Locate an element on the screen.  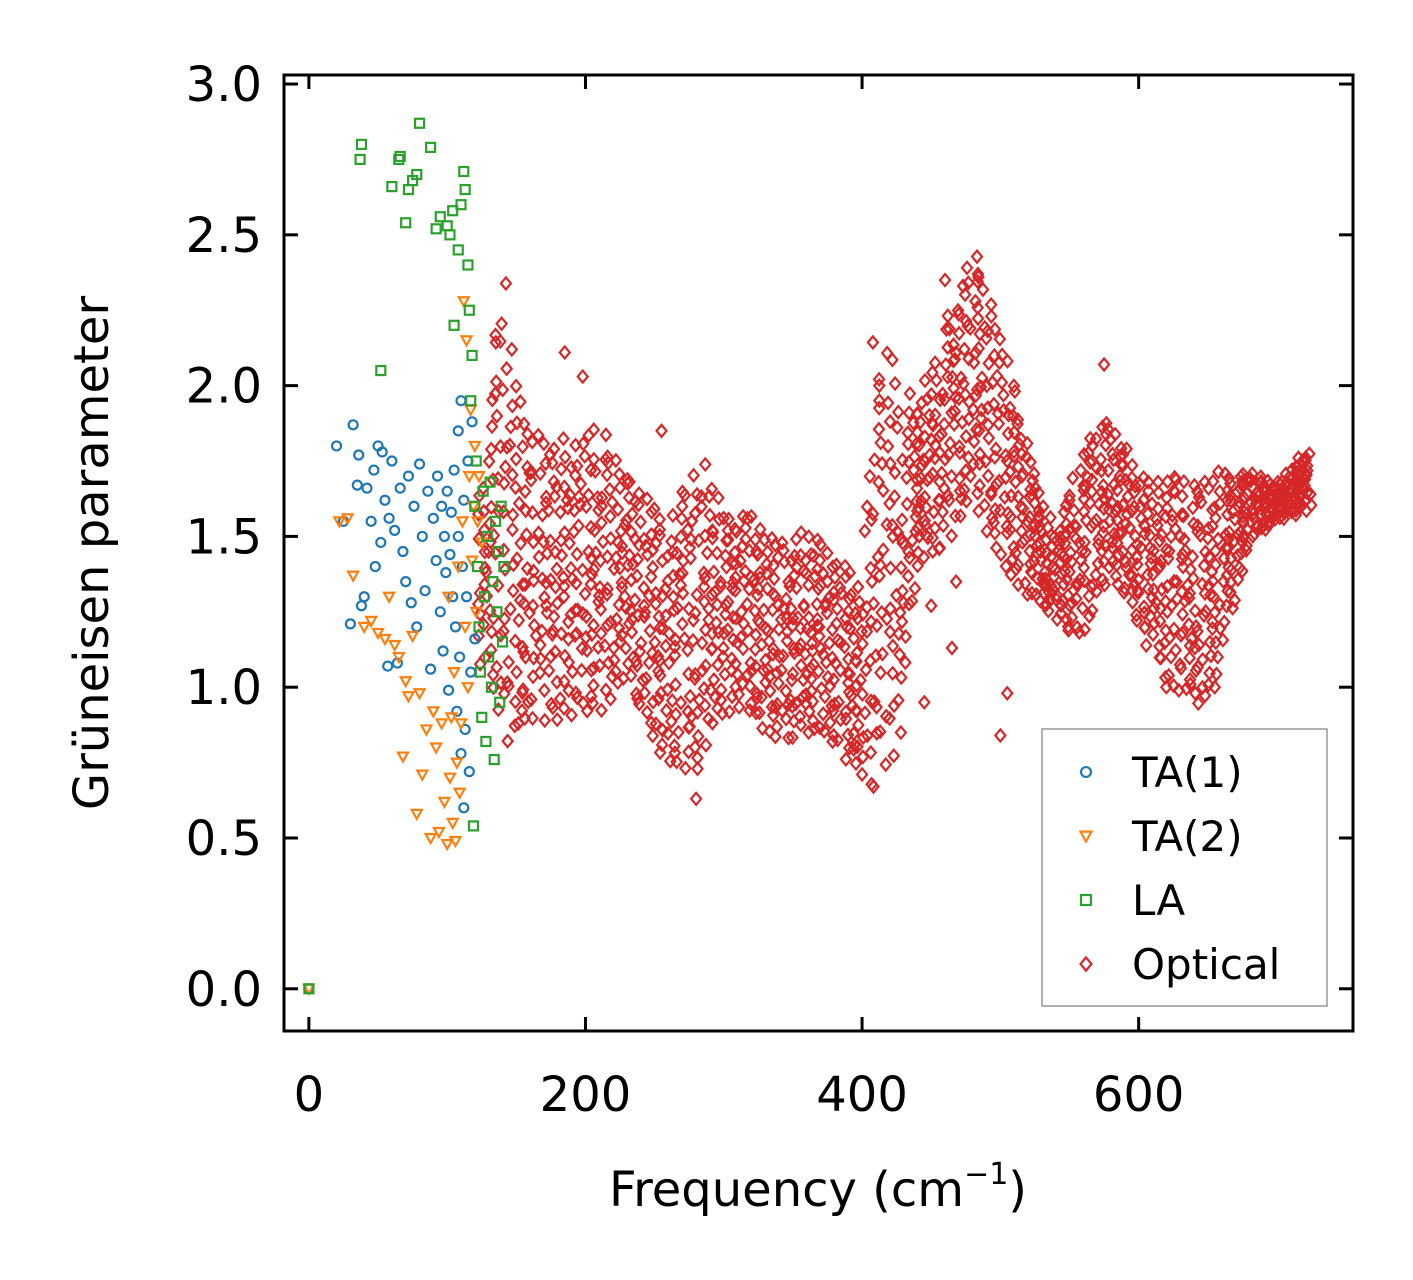
y-tick-label: 0.0 is located at coordinates (224, 990).